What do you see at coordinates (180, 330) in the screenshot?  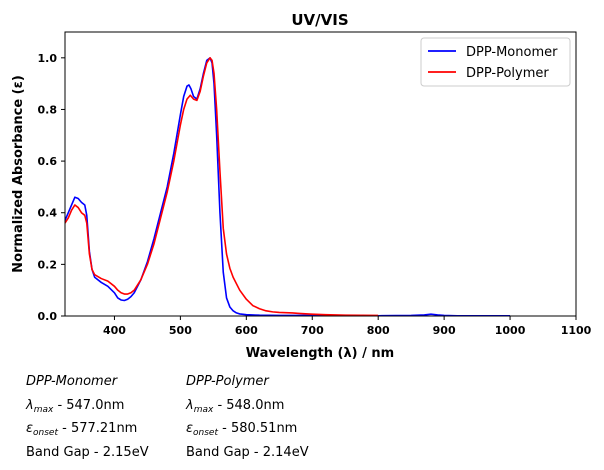 I see `x-tick-label: 500` at bounding box center [180, 330].